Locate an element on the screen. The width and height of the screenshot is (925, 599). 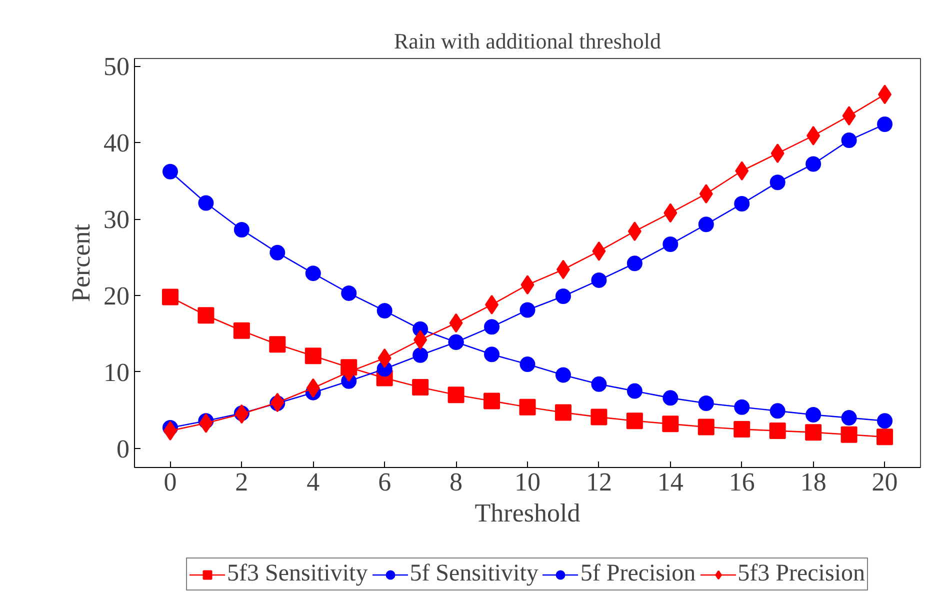
x-tick-label: 16 is located at coordinates (741, 482).